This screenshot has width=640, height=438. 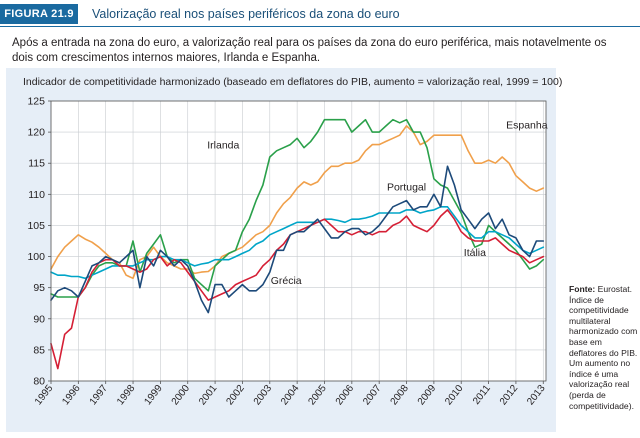 I want to click on series-label-irlanda: Irlanda, so click(x=223, y=145).